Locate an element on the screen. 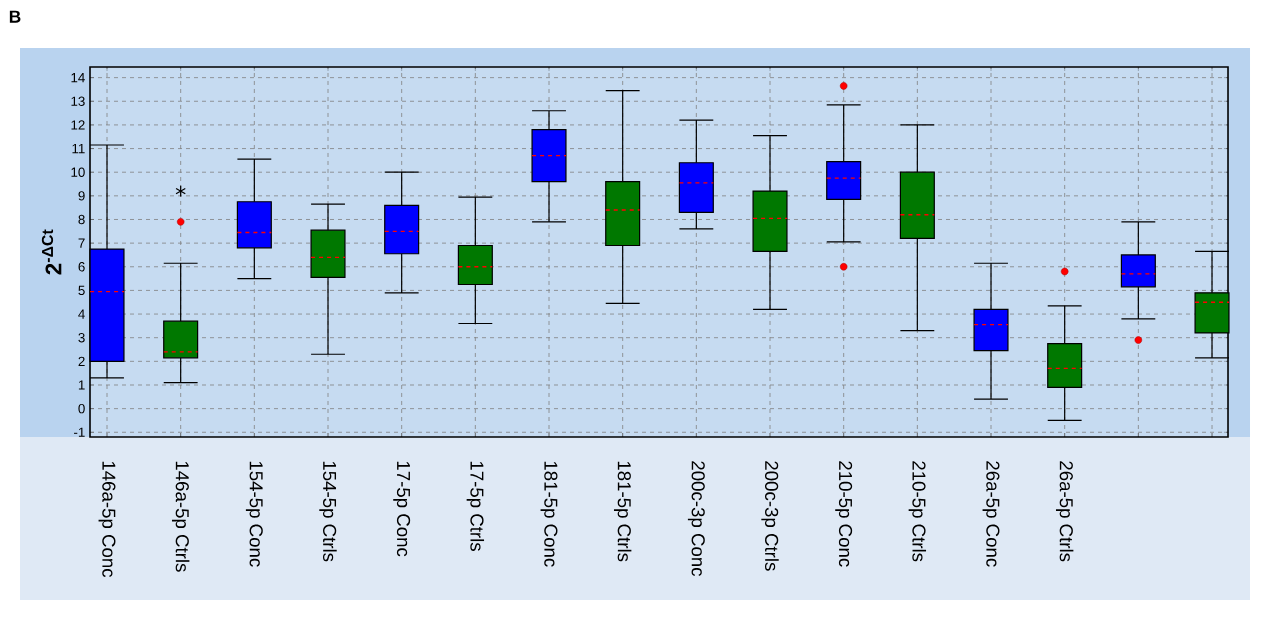 This screenshot has height=629, width=1266. x-tick-label: 146a-5p Ctrls is located at coordinates (180, 516).